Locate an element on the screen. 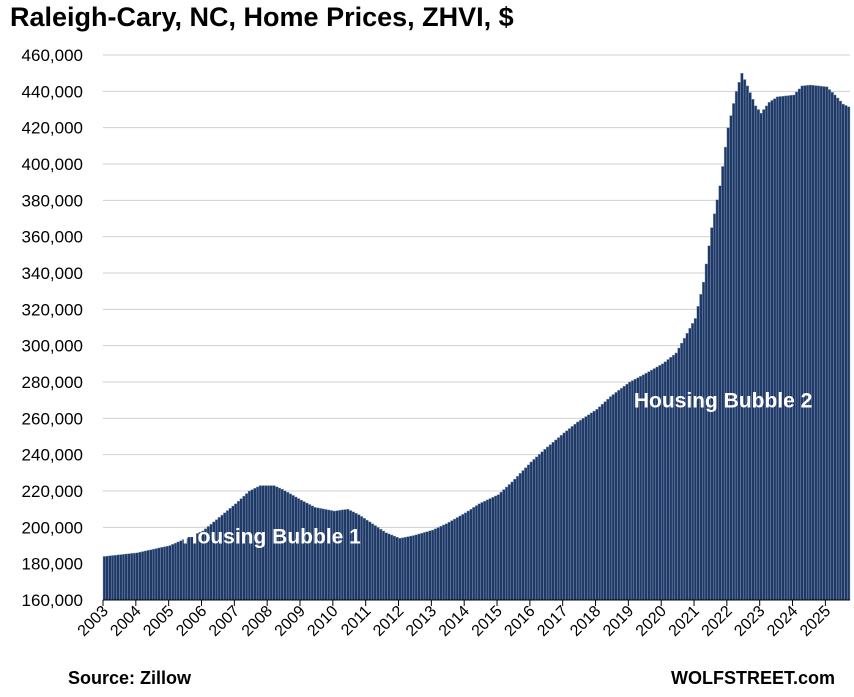 This screenshot has width=854, height=697. source-label: Source: Zillow is located at coordinates (130, 678).